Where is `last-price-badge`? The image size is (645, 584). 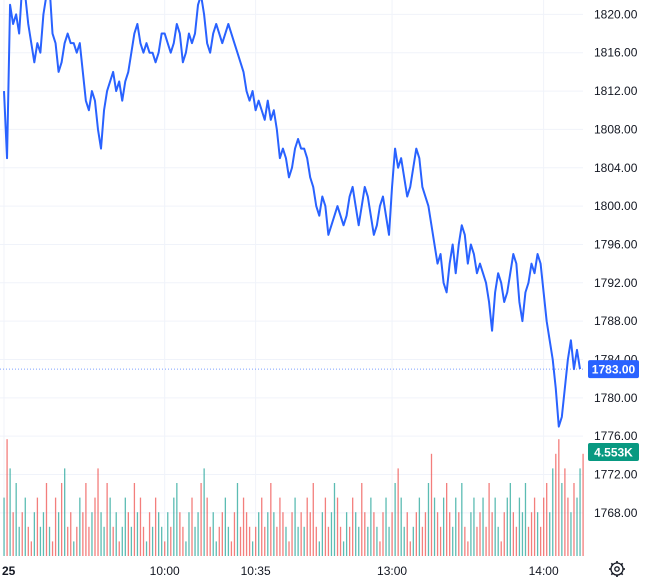
last-price-badge is located at coordinates (613, 369).